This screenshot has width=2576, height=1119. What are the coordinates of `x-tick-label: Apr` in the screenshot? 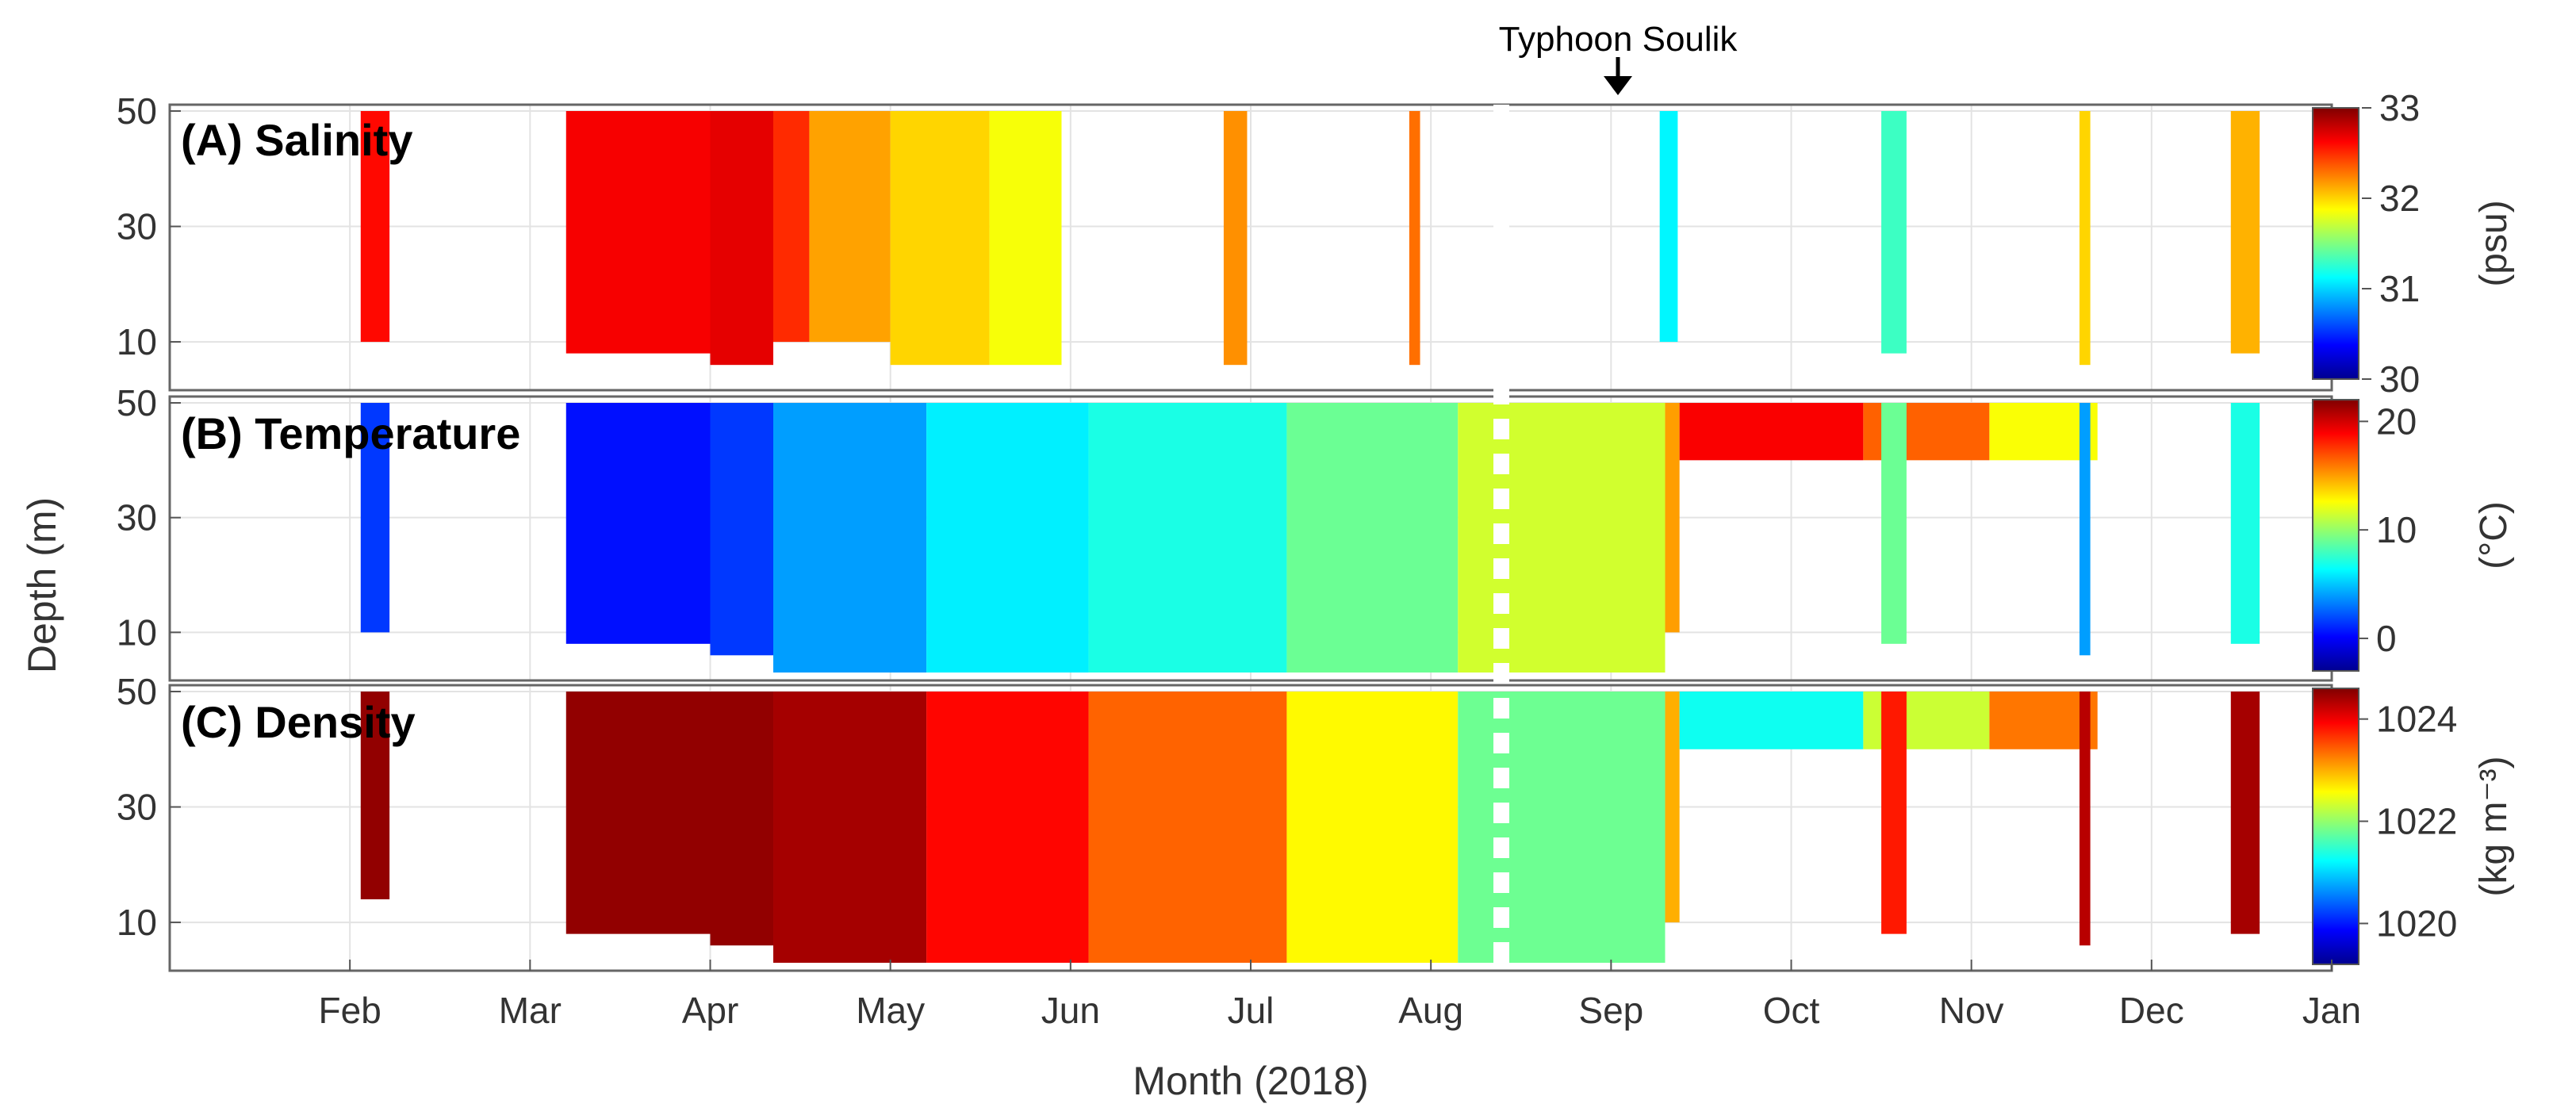 It's located at (710, 1010).